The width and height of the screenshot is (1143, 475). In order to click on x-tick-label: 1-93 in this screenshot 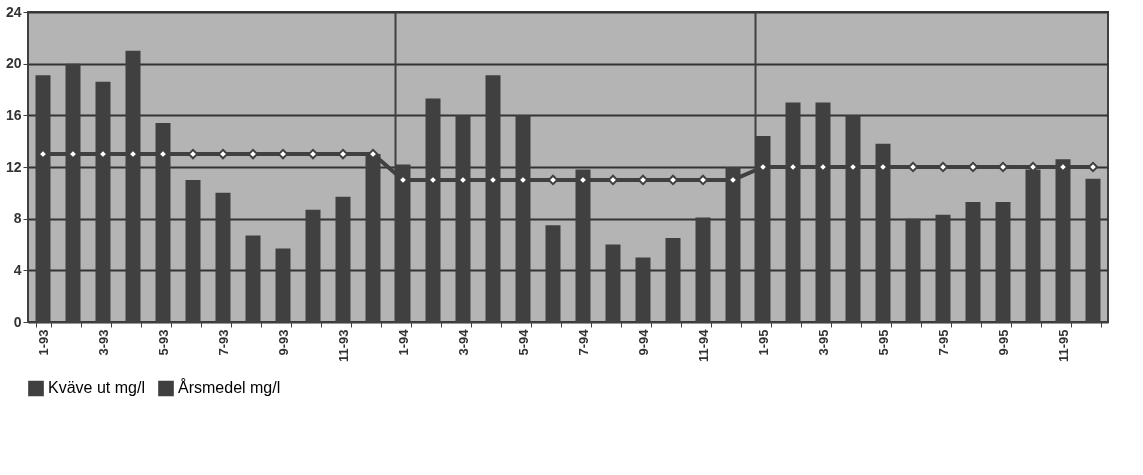, I will do `click(43, 342)`.